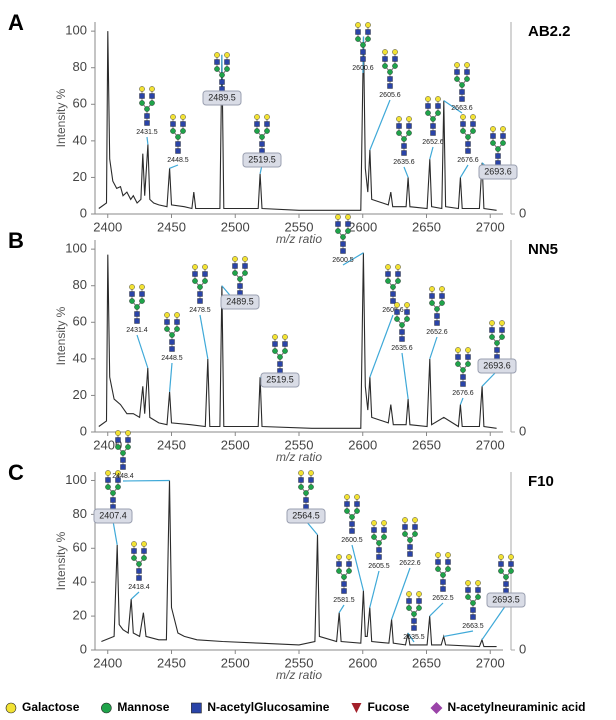  What do you see at coordinates (352, 540) in the screenshot?
I see `peak-label: 2600.5` at bounding box center [352, 540].